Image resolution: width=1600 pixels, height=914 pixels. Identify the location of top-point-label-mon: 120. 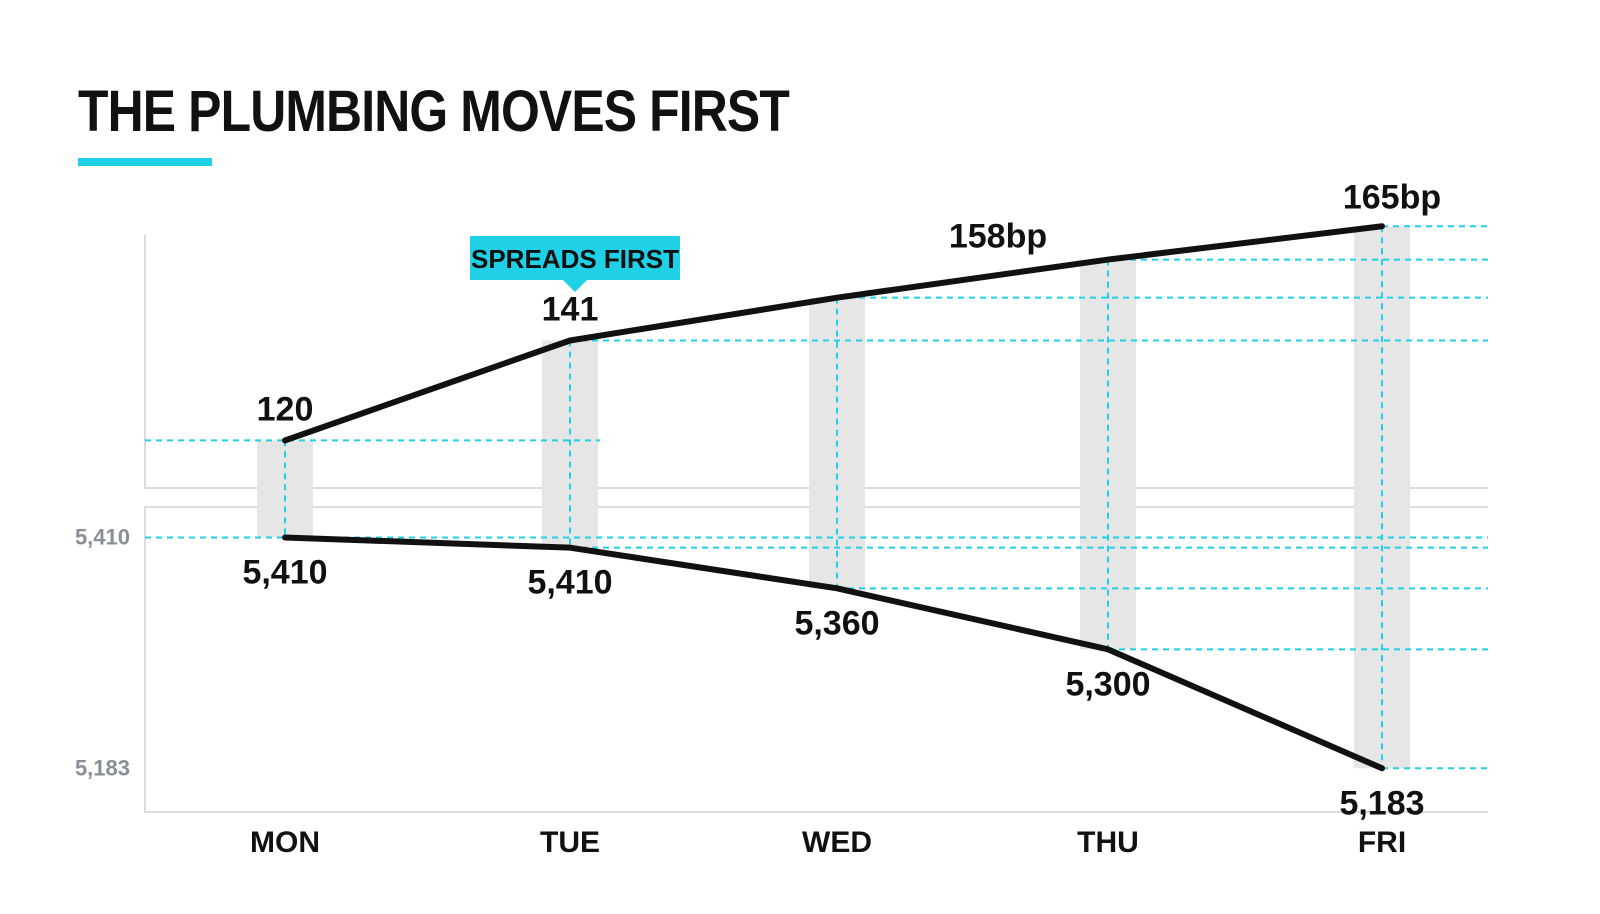
(285, 409).